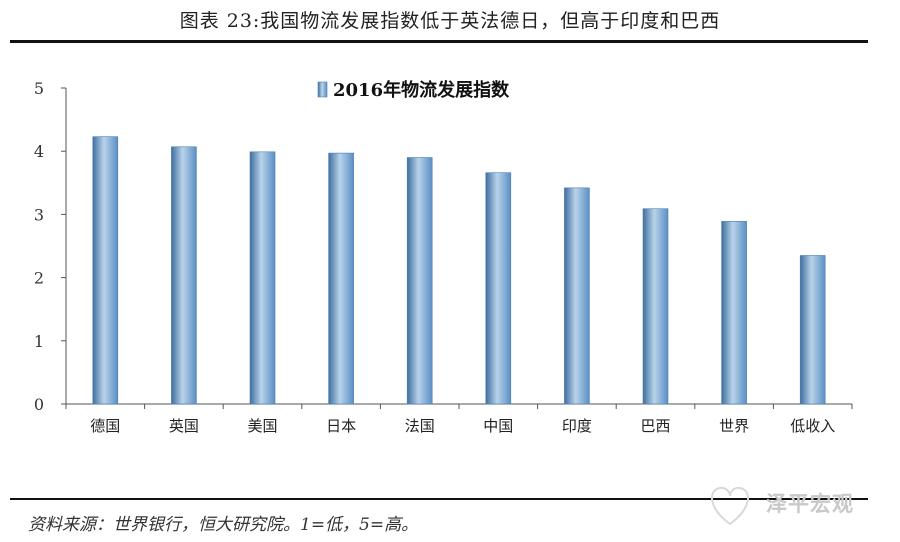  I want to click on bar-印度, so click(577, 296).